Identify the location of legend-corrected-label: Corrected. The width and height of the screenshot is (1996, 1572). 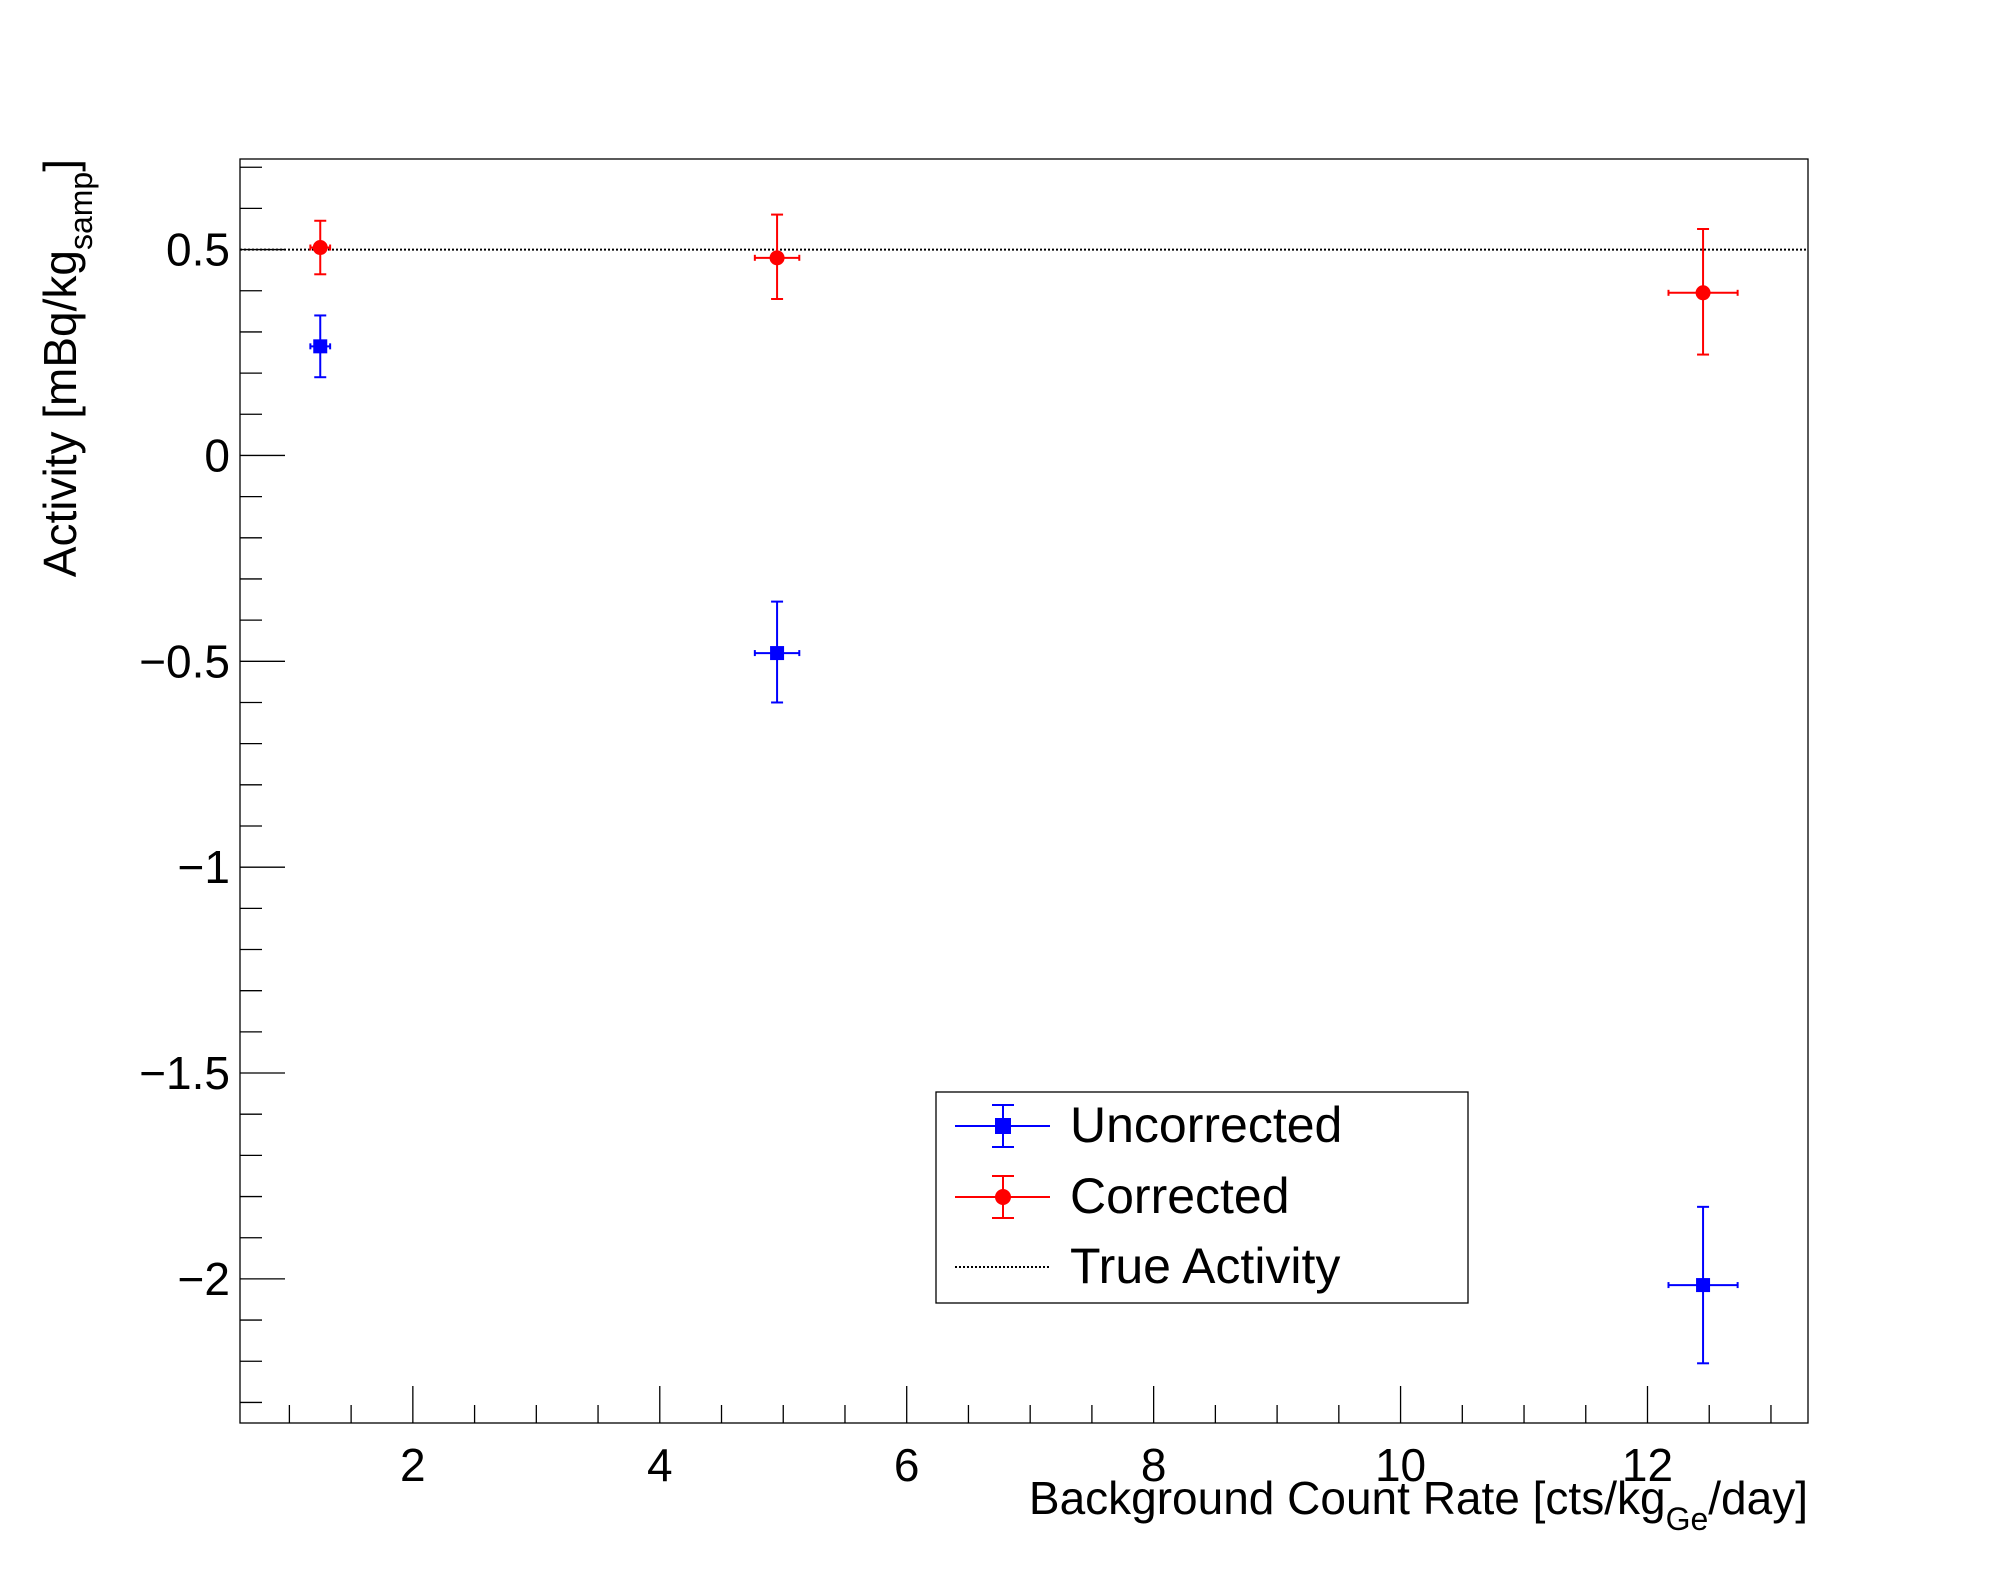
(1180, 1196).